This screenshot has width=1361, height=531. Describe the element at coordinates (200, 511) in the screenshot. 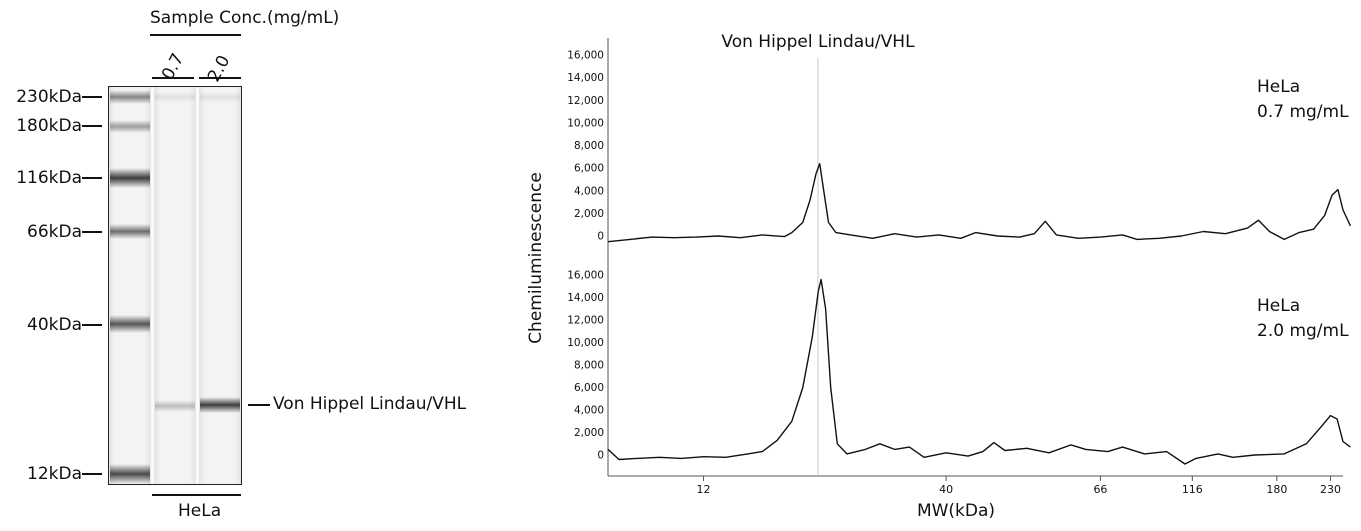

I see `sample-label: HeLa` at that location.